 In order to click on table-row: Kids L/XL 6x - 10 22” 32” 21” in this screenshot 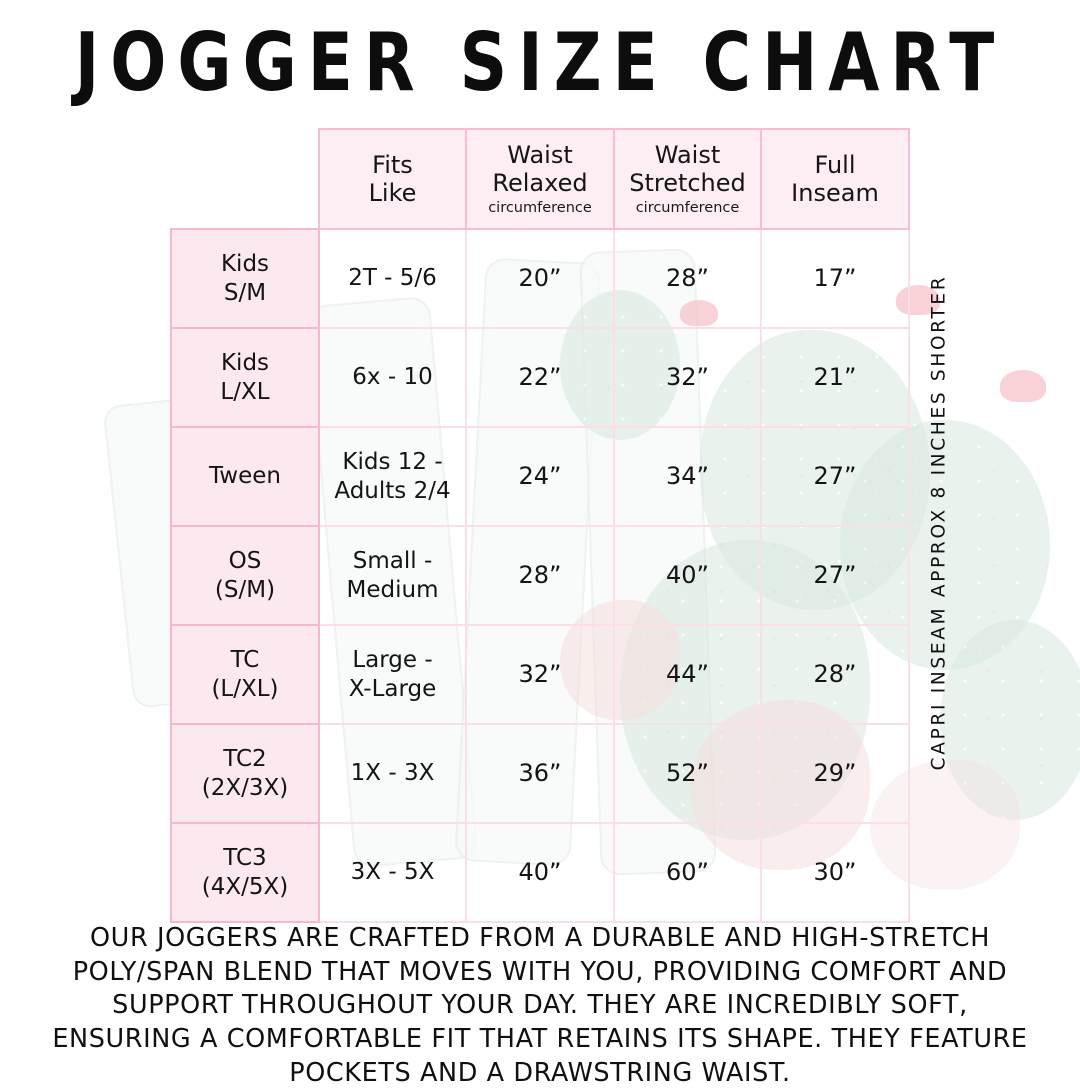, I will do `click(540, 377)`.